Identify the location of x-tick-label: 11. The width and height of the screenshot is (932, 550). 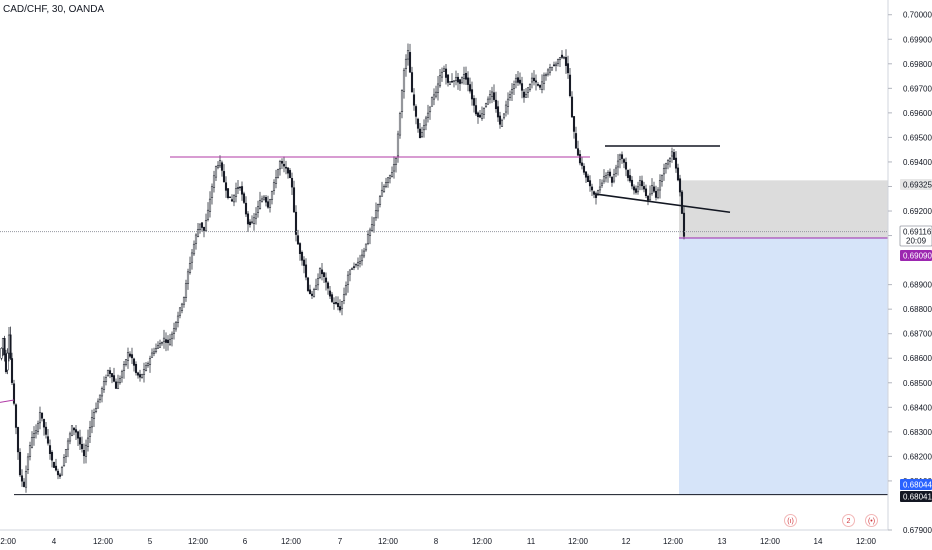
(531, 541).